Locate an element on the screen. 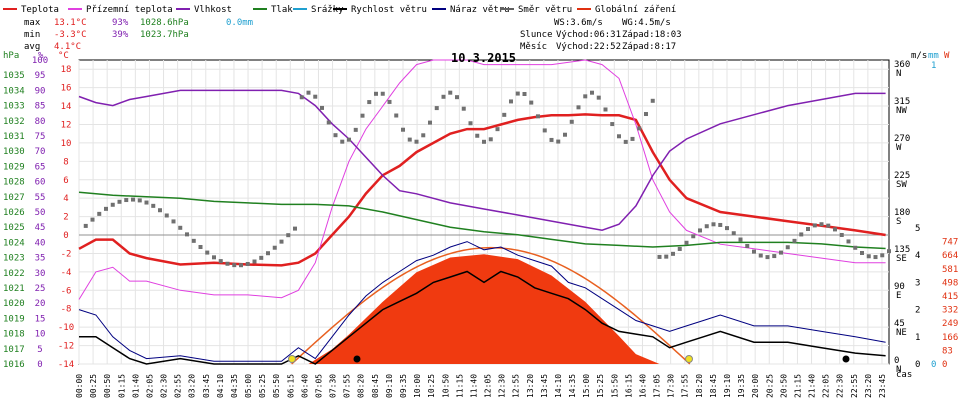 This screenshot has width=966, height=400. temp-tick: 2 is located at coordinates (65, 218).